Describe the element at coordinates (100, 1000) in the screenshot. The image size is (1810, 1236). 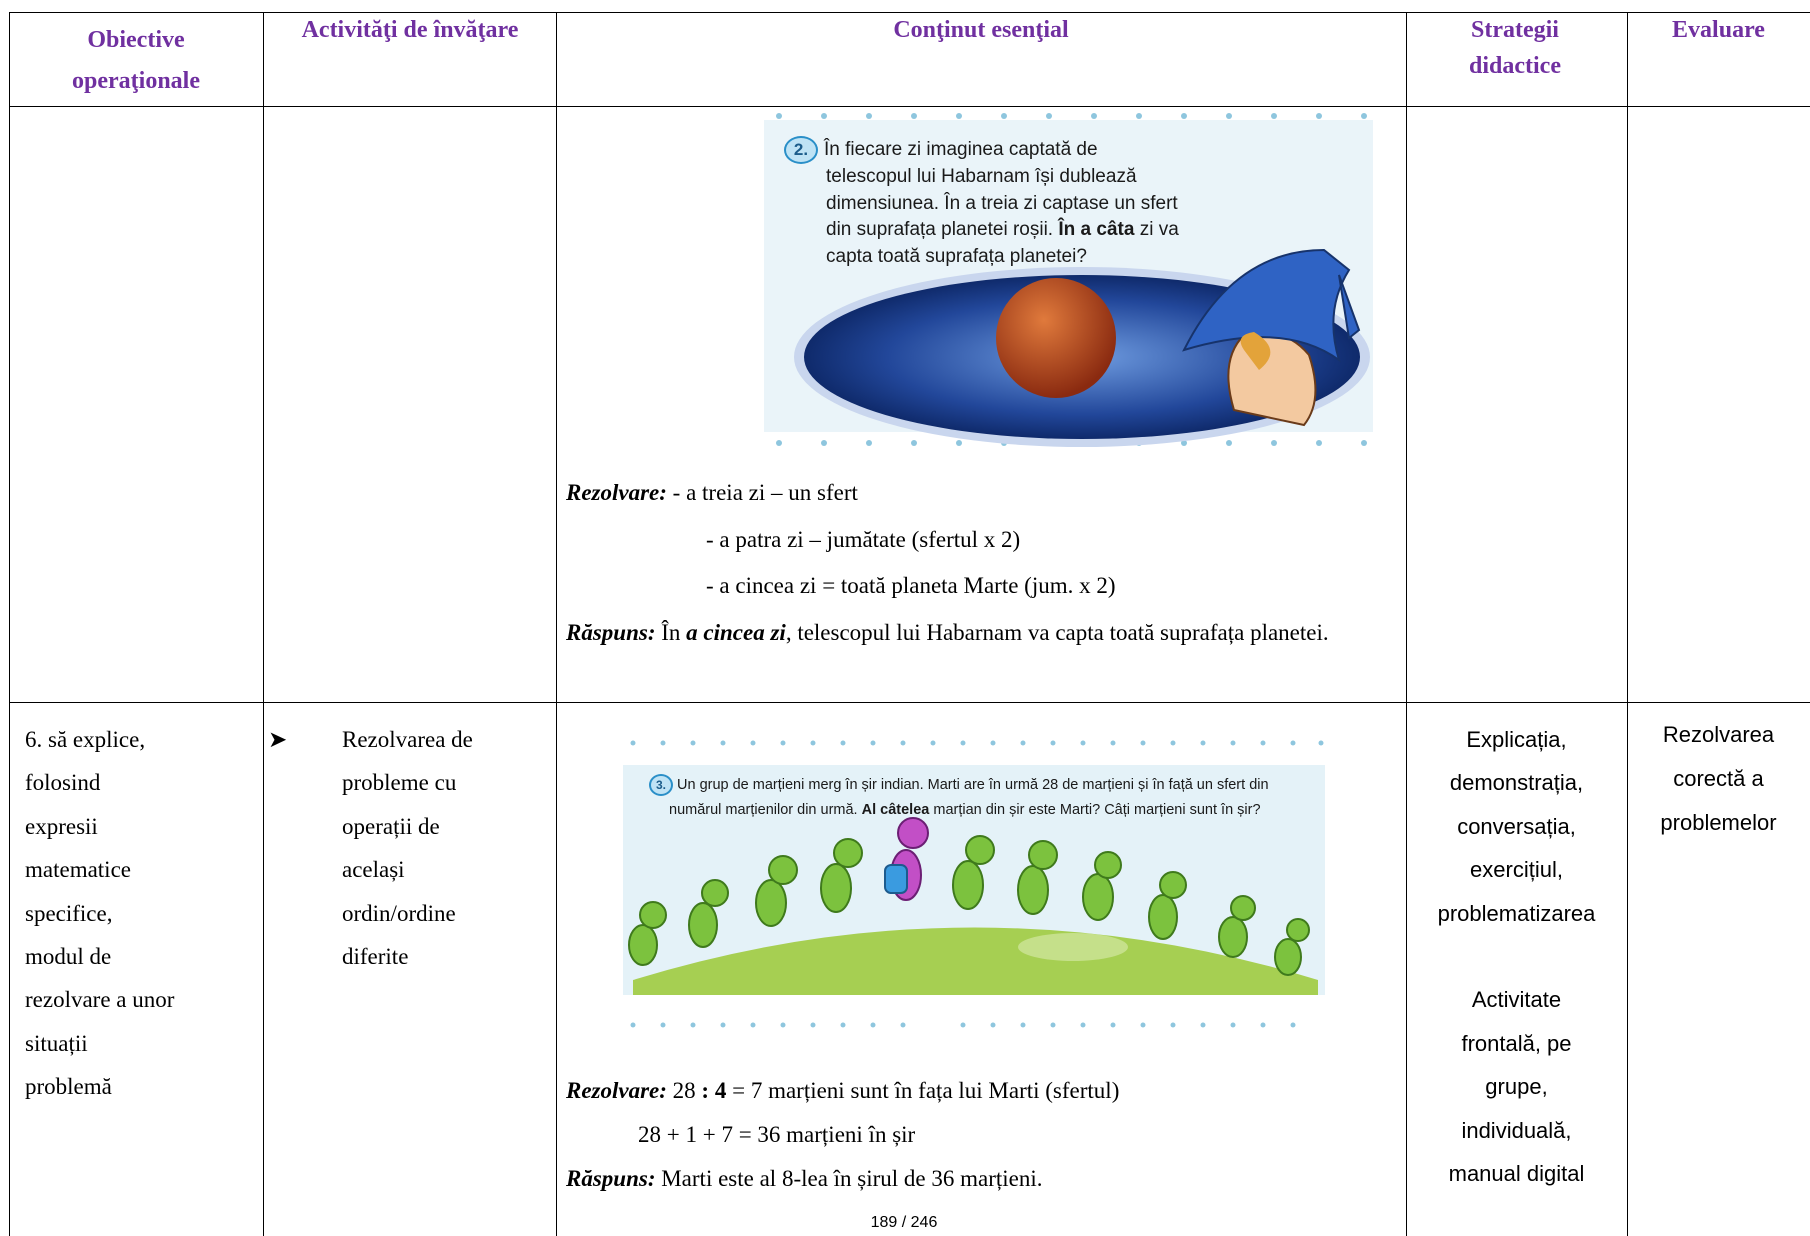
I see `text-line: rezolvare a unor` at that location.